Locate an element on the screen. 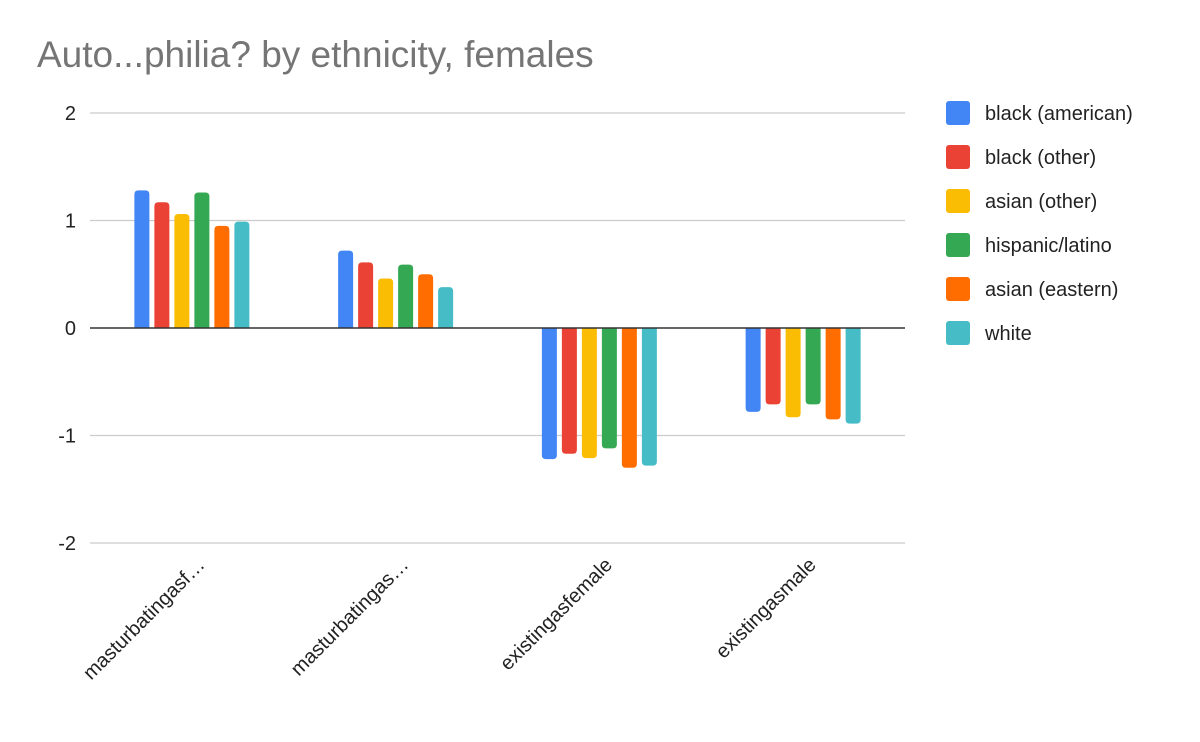 This screenshot has height=742, width=1200. chart-title: Auto...philia? by ethnicity, females is located at coordinates (315, 54).